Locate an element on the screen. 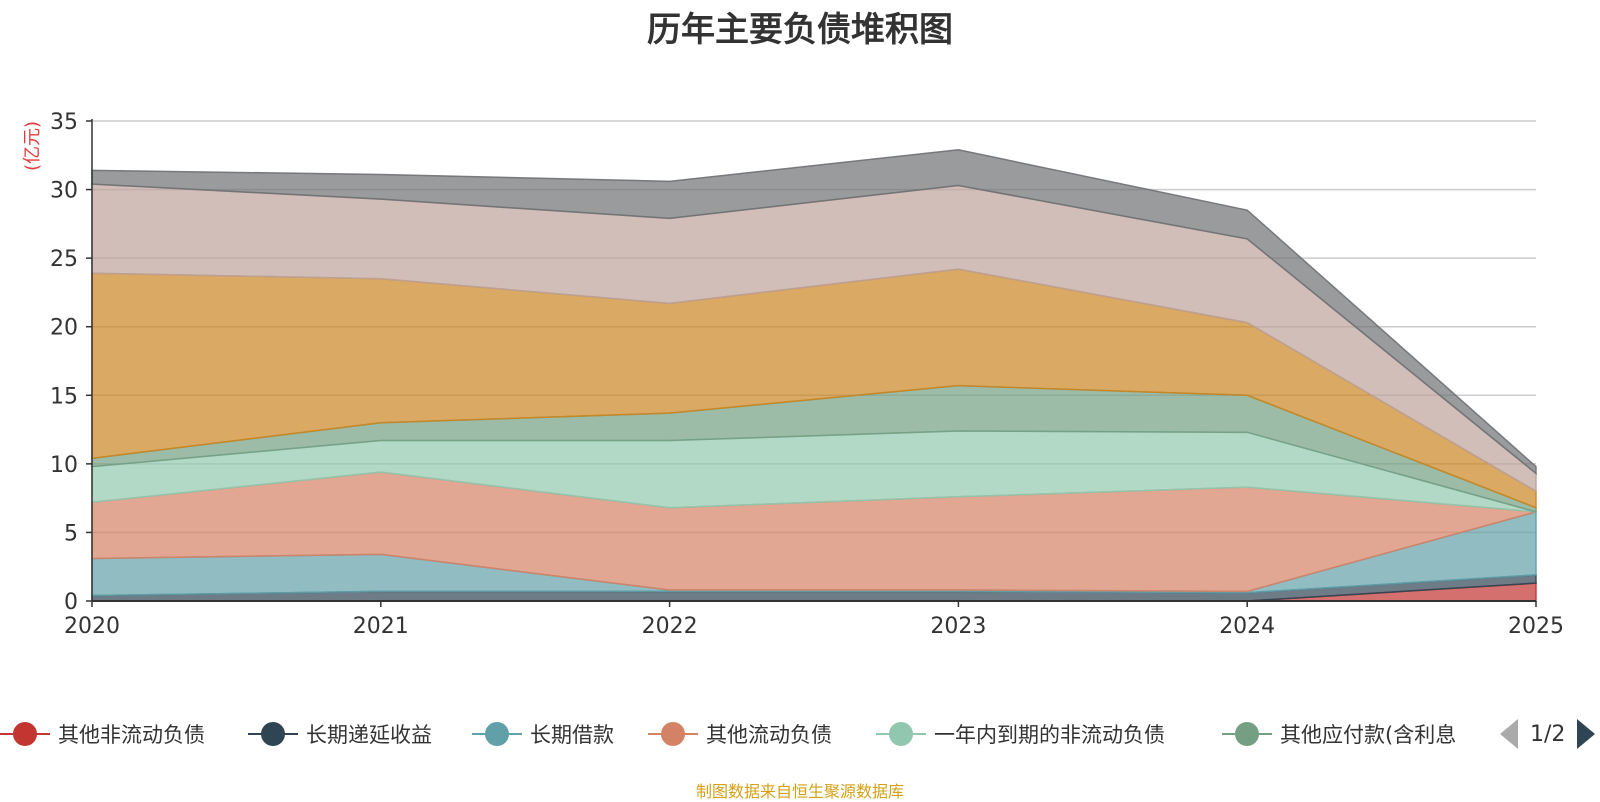 The width and height of the screenshot is (1600, 802). x-tick-label: 2024 is located at coordinates (1247, 626).